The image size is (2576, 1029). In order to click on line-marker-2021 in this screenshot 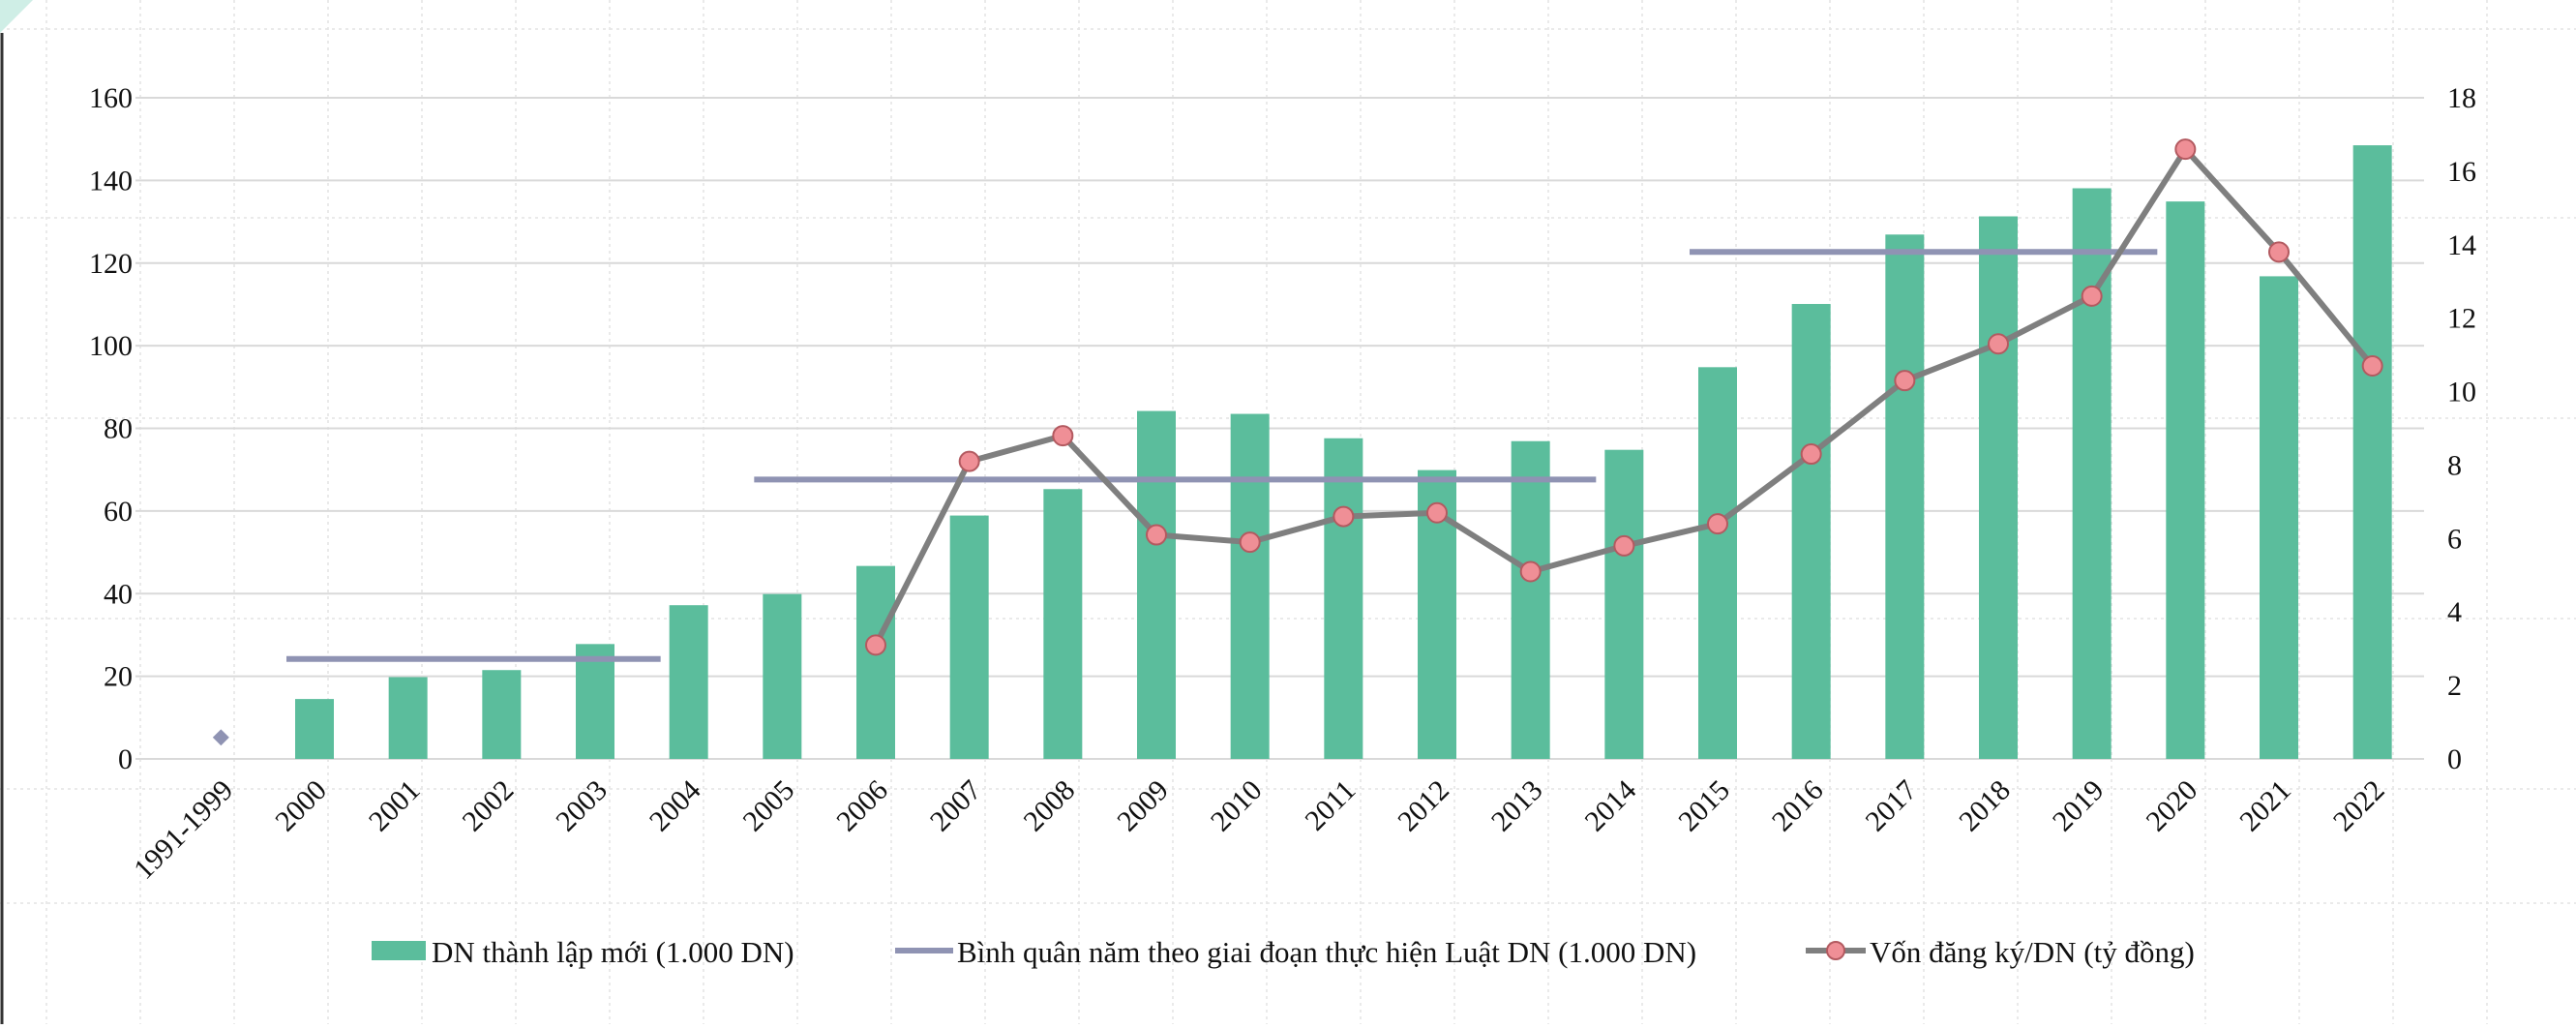, I will do `click(2279, 252)`.